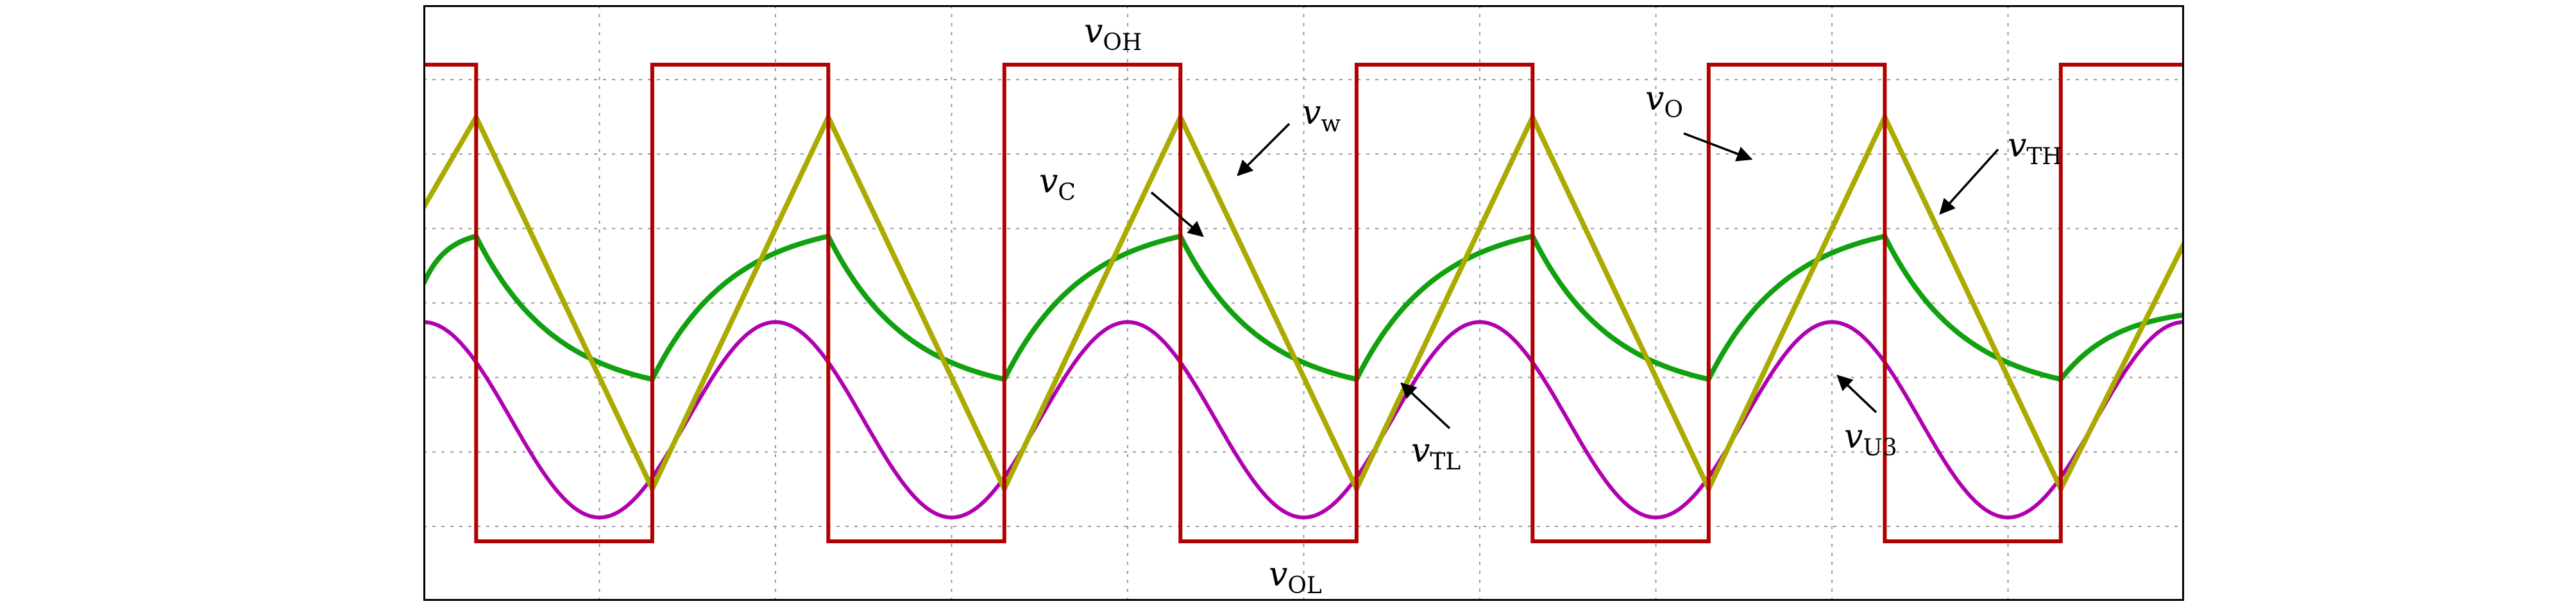 The width and height of the screenshot is (2576, 606). I want to click on arrow-vtl, so click(1425, 406).